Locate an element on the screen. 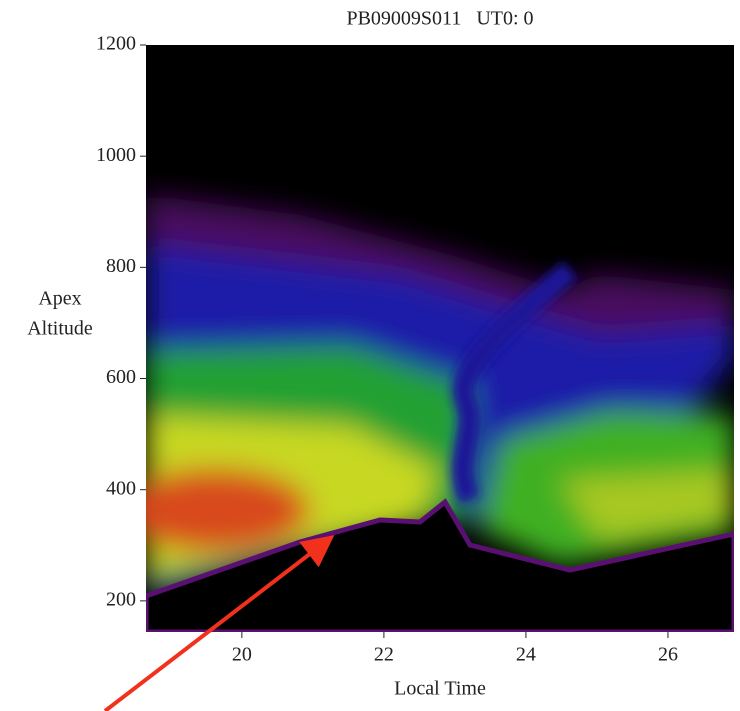  x-axis-label: Local Time is located at coordinates (440, 689).